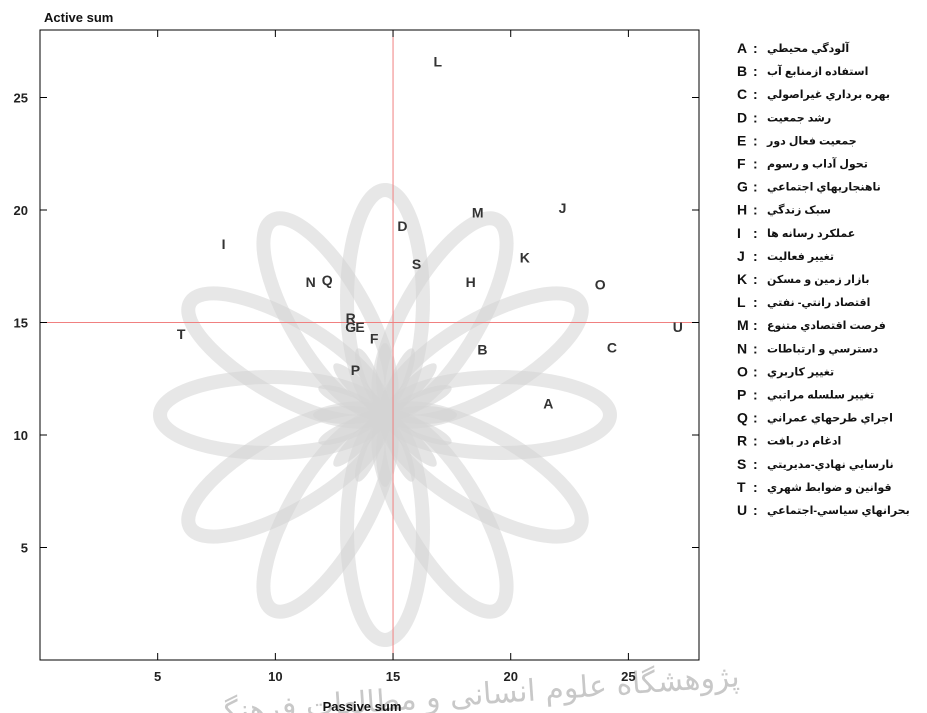 The width and height of the screenshot is (927, 713). What do you see at coordinates (828, 95) in the screenshot?
I see `legend-text-c: بهره برداري غيراصولي` at bounding box center [828, 95].